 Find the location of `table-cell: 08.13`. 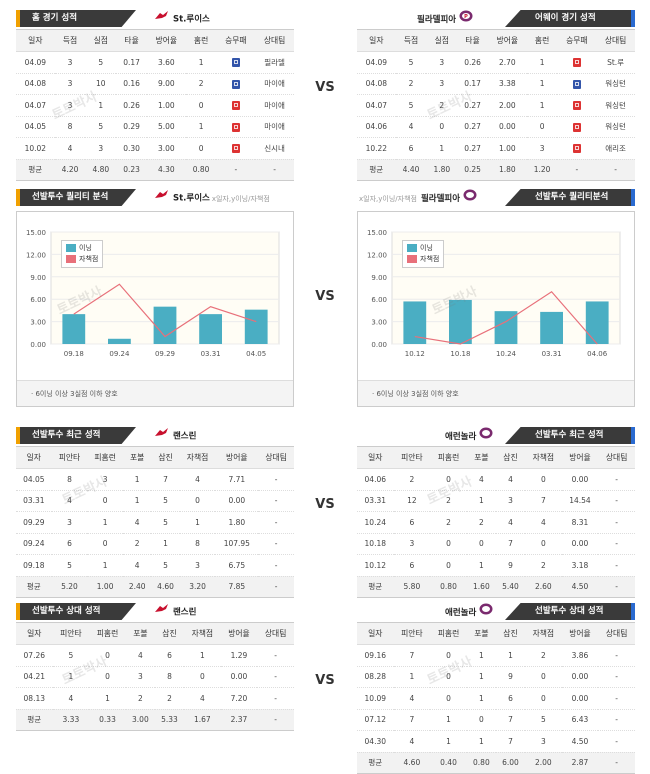

table-cell: 08.13 is located at coordinates (34, 699).